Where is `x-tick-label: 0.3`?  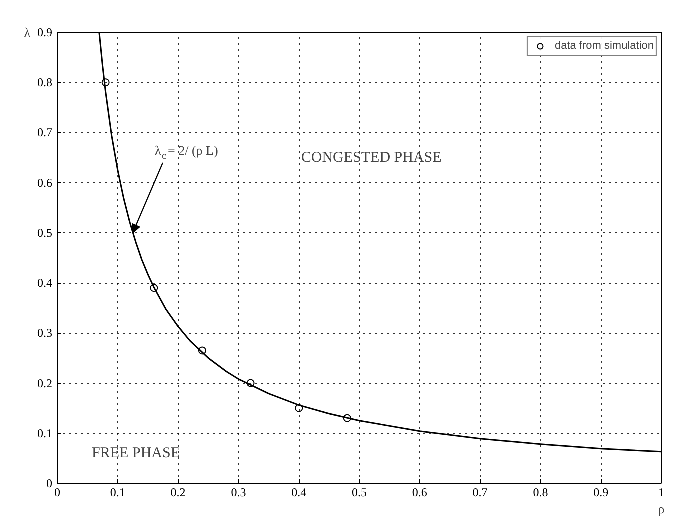
x-tick-label: 0.3 is located at coordinates (238, 493).